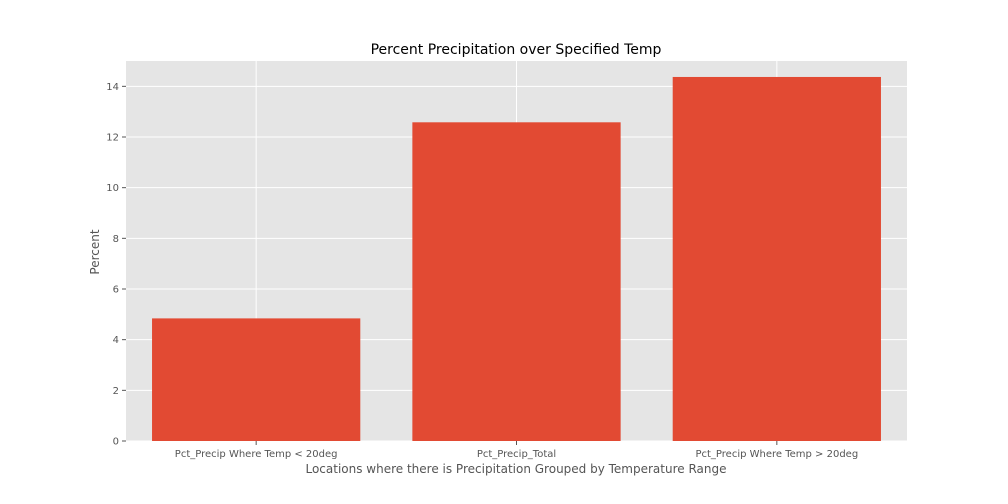  I want to click on y-tick-label: 10, so click(112, 188).